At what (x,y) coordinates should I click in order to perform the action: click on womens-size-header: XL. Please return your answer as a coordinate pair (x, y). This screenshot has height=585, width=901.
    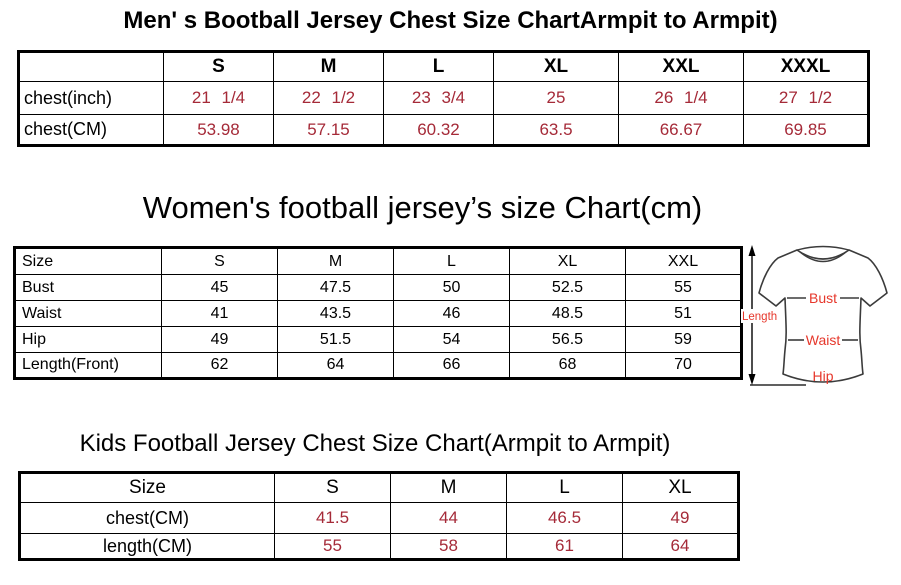
    Looking at the image, I should click on (567, 261).